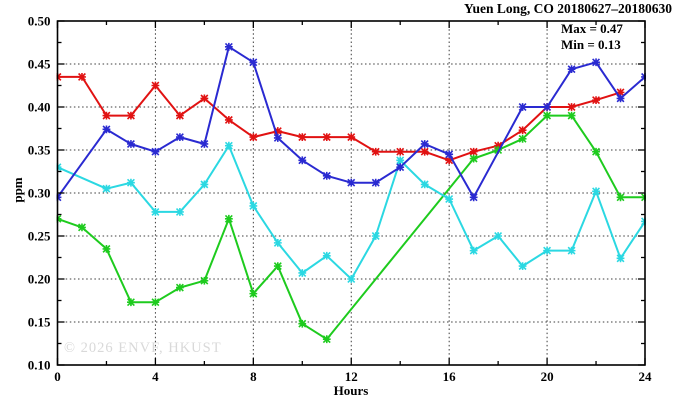 This screenshot has width=674, height=409. Describe the element at coordinates (253, 376) in the screenshot. I see `x-tick-label: 8` at that location.